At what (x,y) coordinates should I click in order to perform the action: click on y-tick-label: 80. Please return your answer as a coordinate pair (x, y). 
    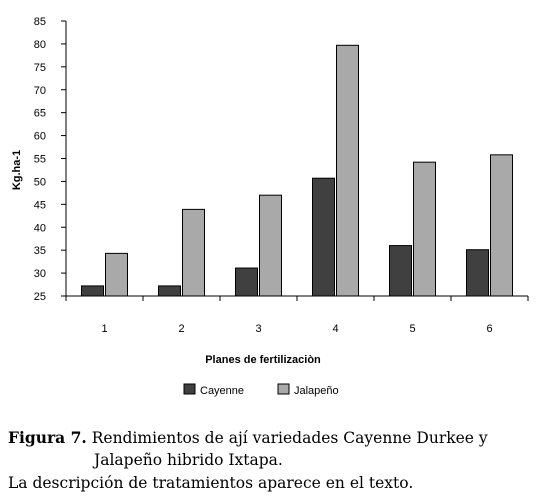
    Looking at the image, I should click on (40, 45).